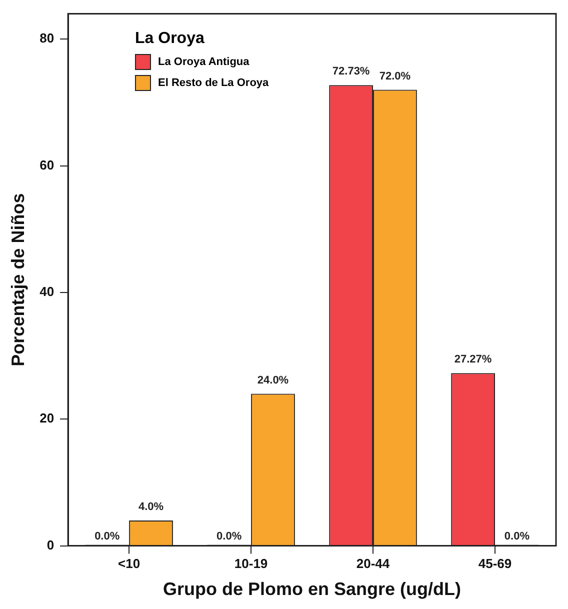 The height and width of the screenshot is (609, 568). What do you see at coordinates (213, 82) in the screenshot?
I see `legend-label: El Resto de La Oroya` at bounding box center [213, 82].